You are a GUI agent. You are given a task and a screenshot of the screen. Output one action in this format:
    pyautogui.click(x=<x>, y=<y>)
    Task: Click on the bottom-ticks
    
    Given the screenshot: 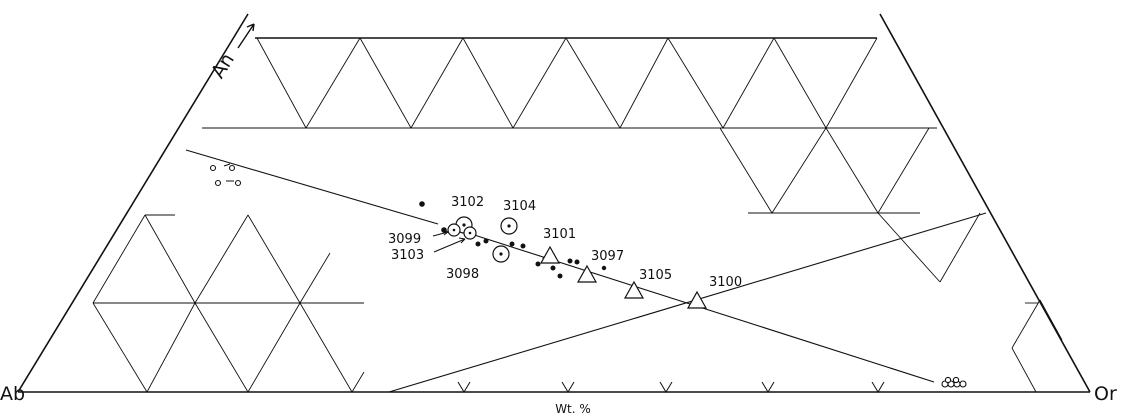 What is the action you would take?
    pyautogui.click(x=671, y=387)
    